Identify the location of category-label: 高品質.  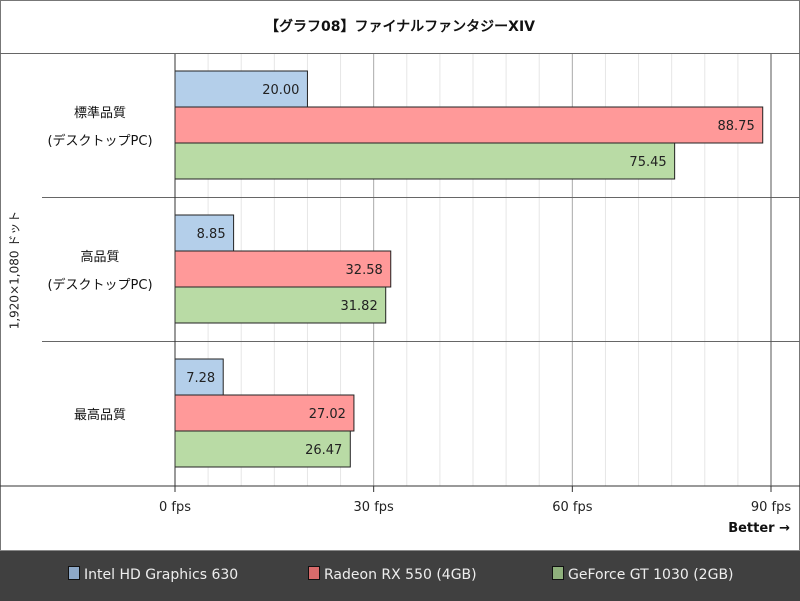
(99, 257).